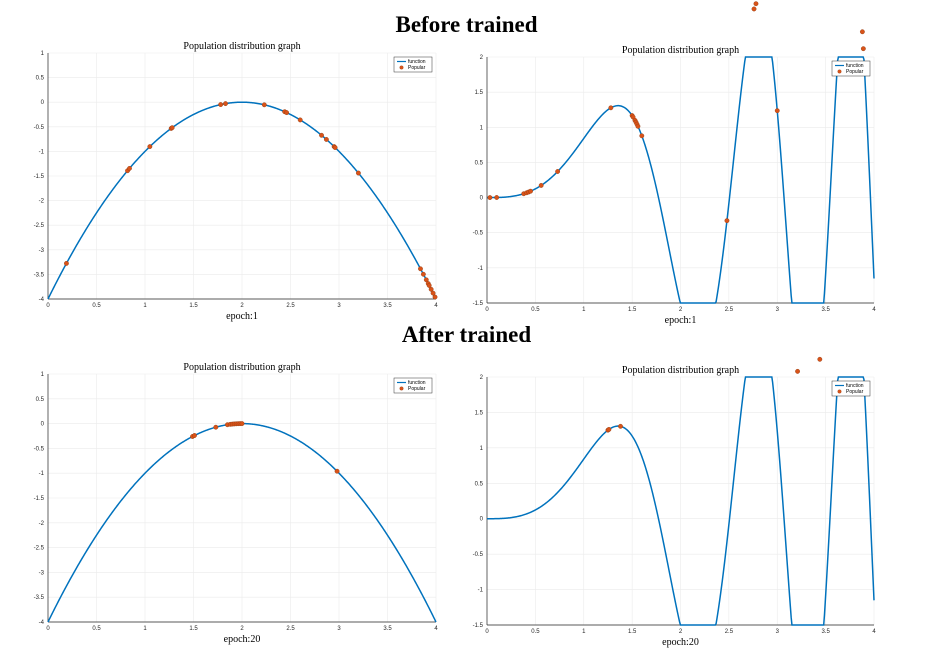 The width and height of the screenshot is (933, 664). I want to click on y-tick-label: -3, so click(42, 573).